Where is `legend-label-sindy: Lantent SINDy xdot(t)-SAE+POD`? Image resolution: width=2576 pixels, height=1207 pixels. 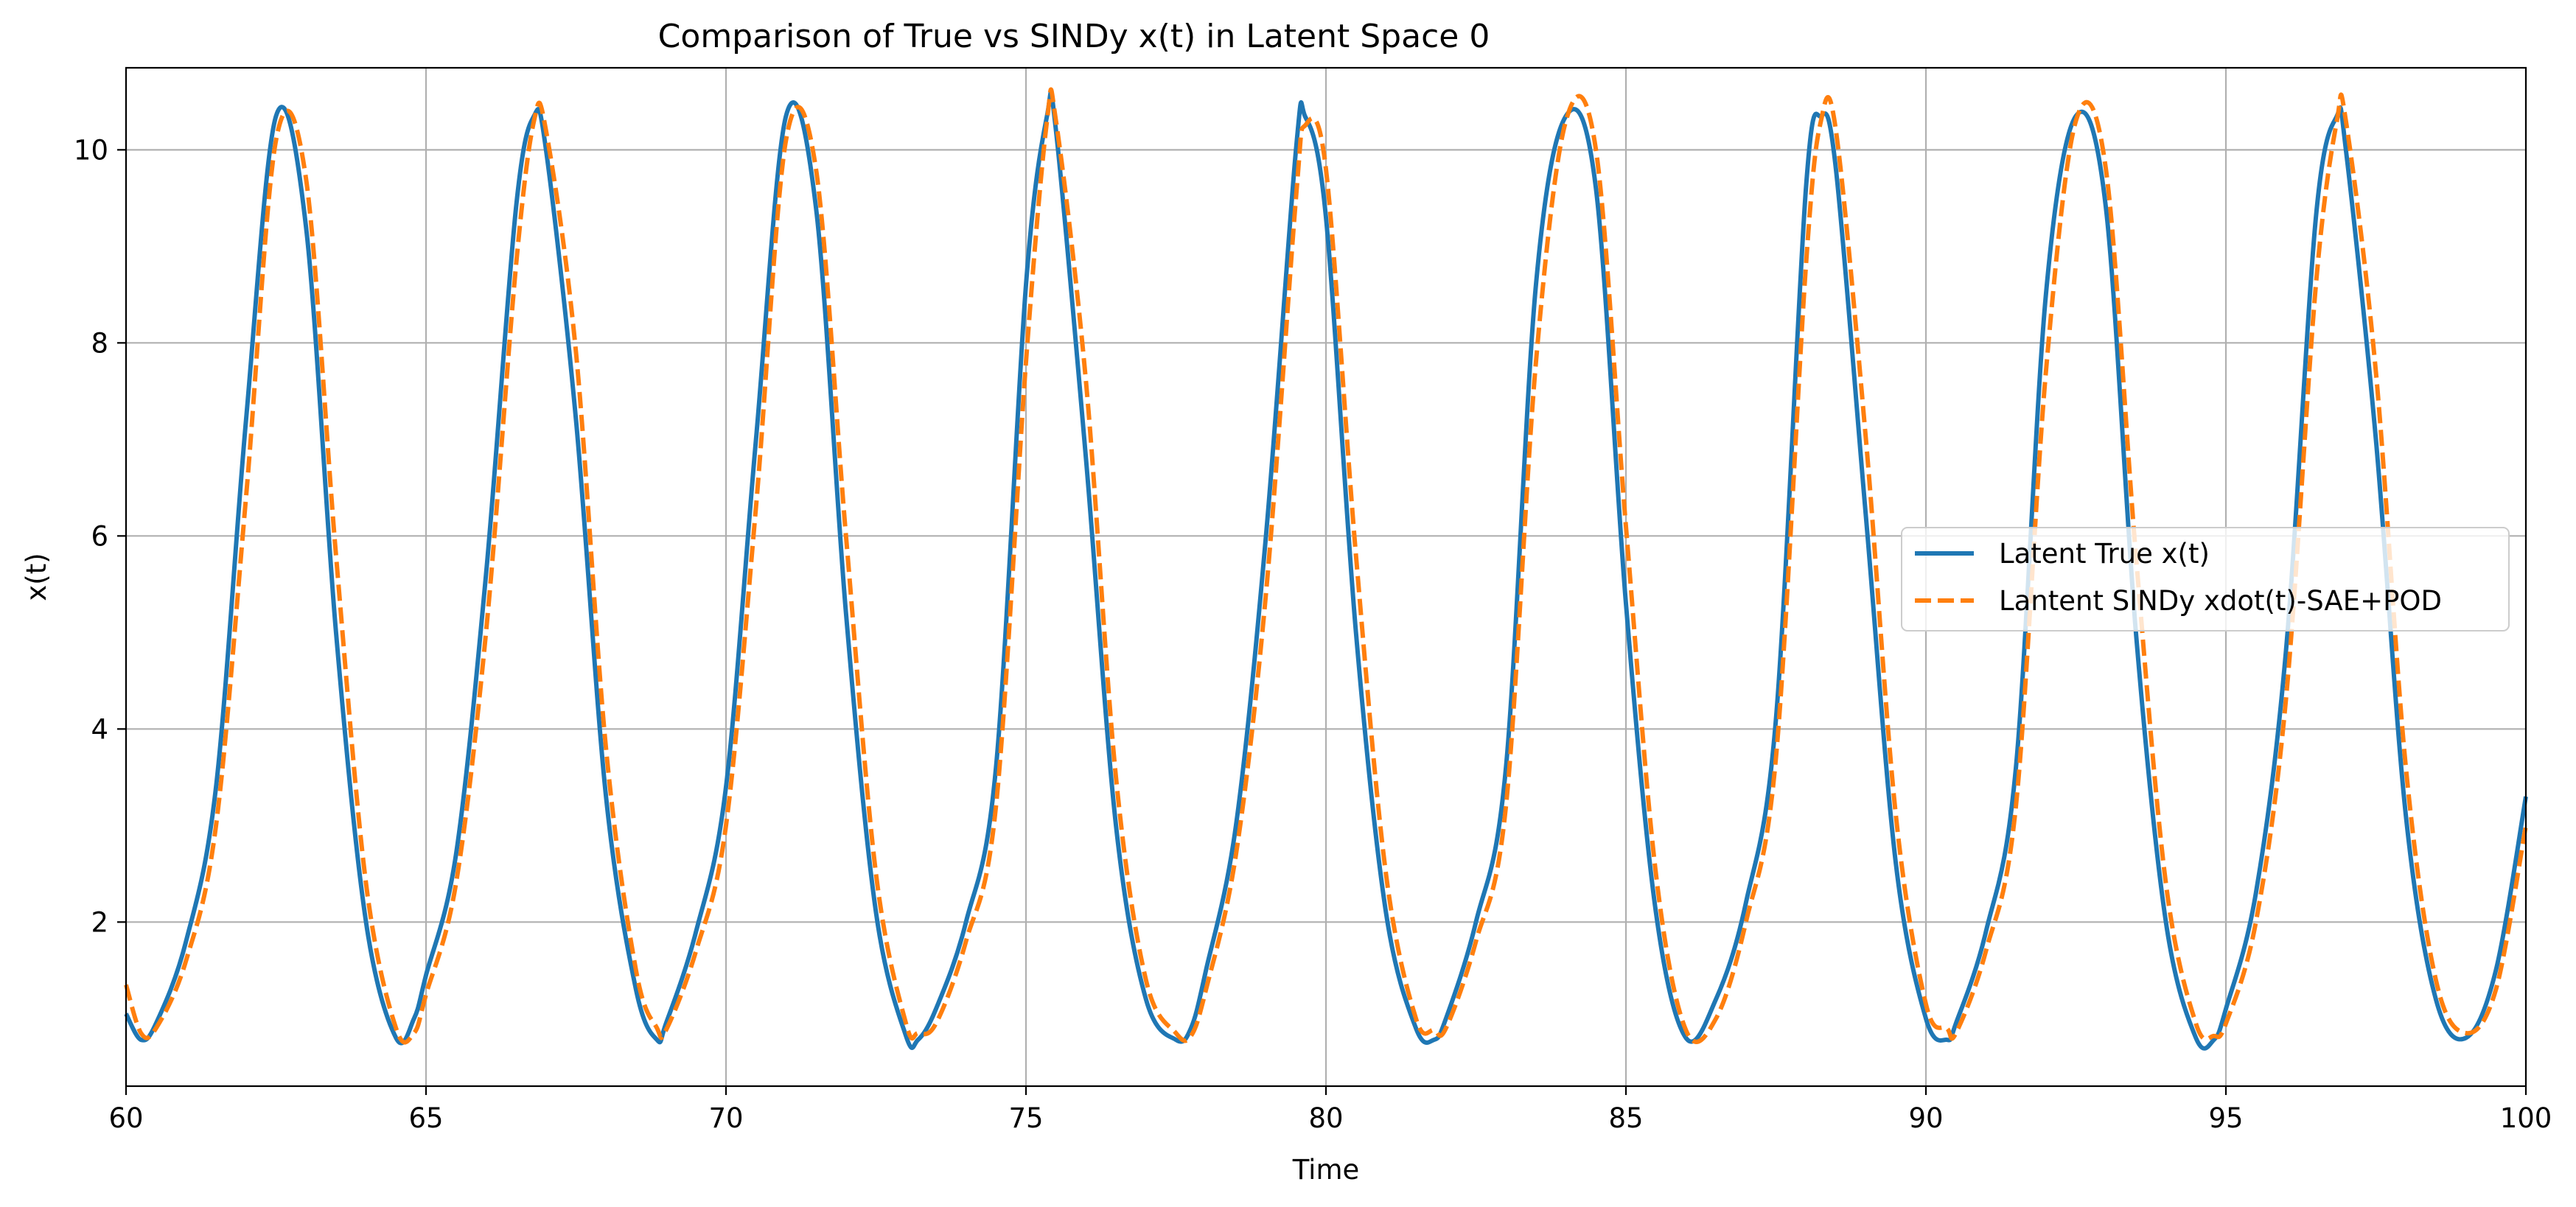
legend-label-sindy: Lantent SINDy xdot(t)-SAE+POD is located at coordinates (2220, 601).